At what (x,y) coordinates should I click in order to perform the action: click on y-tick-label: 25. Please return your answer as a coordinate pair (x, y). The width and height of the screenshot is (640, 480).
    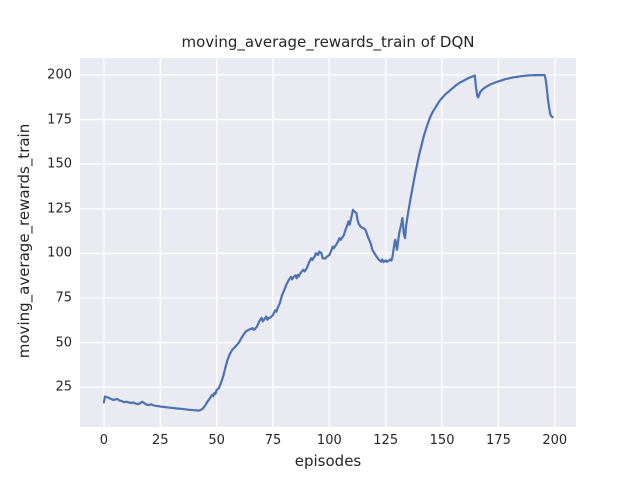
    Looking at the image, I should click on (63, 387).